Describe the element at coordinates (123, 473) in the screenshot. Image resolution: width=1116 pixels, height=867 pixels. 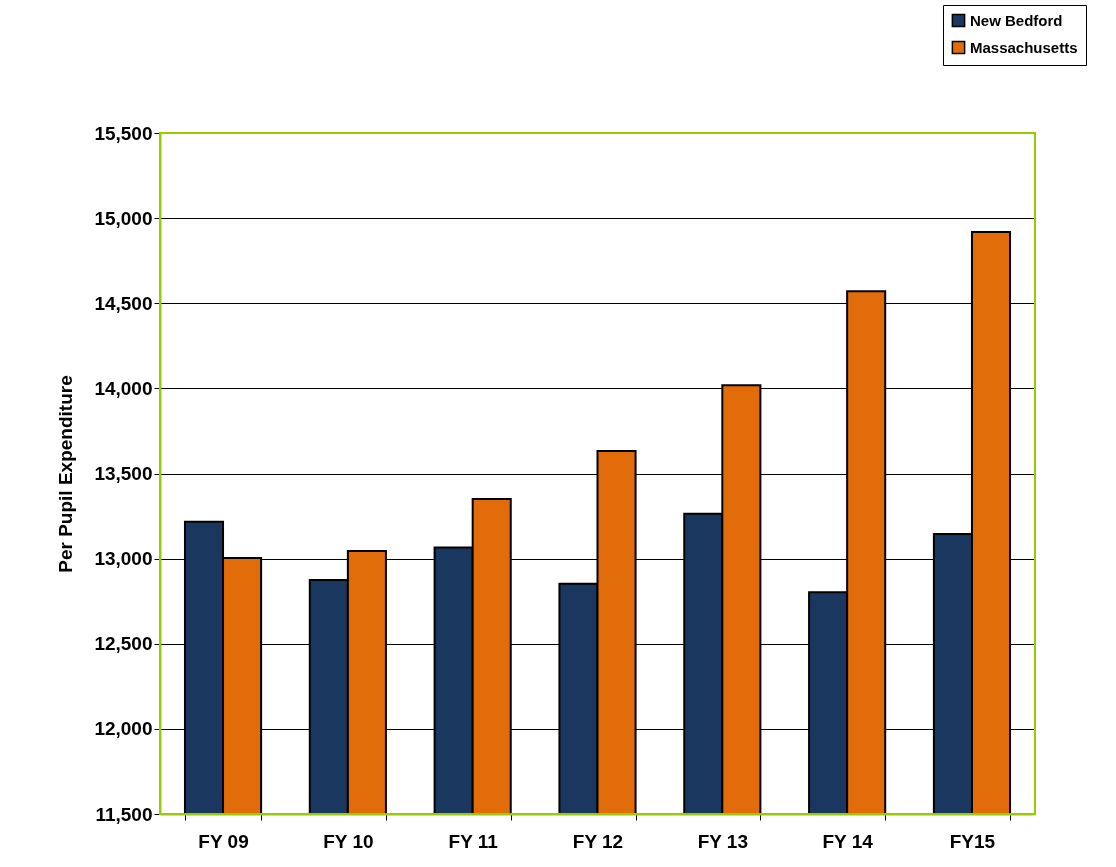
I see `y-tick-label: 13,500` at that location.